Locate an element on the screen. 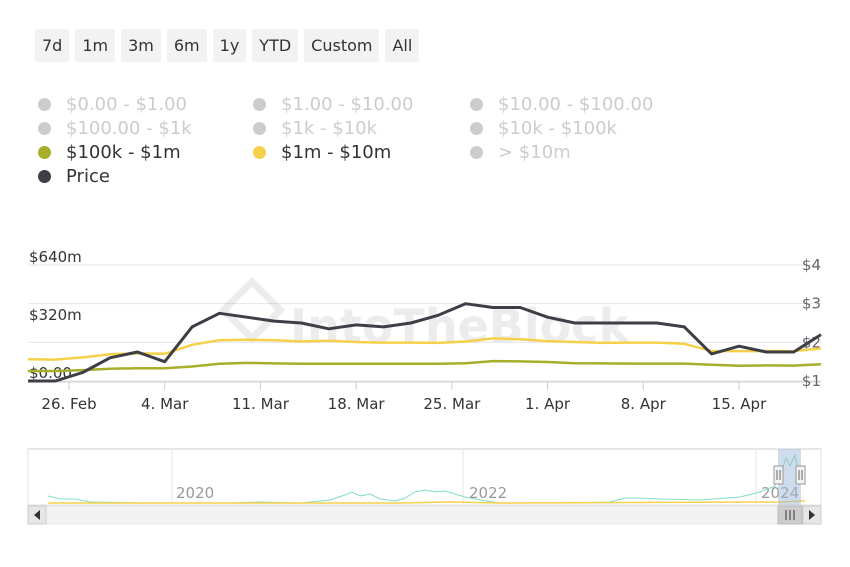  x-tick-label: 8. Apr is located at coordinates (644, 404).